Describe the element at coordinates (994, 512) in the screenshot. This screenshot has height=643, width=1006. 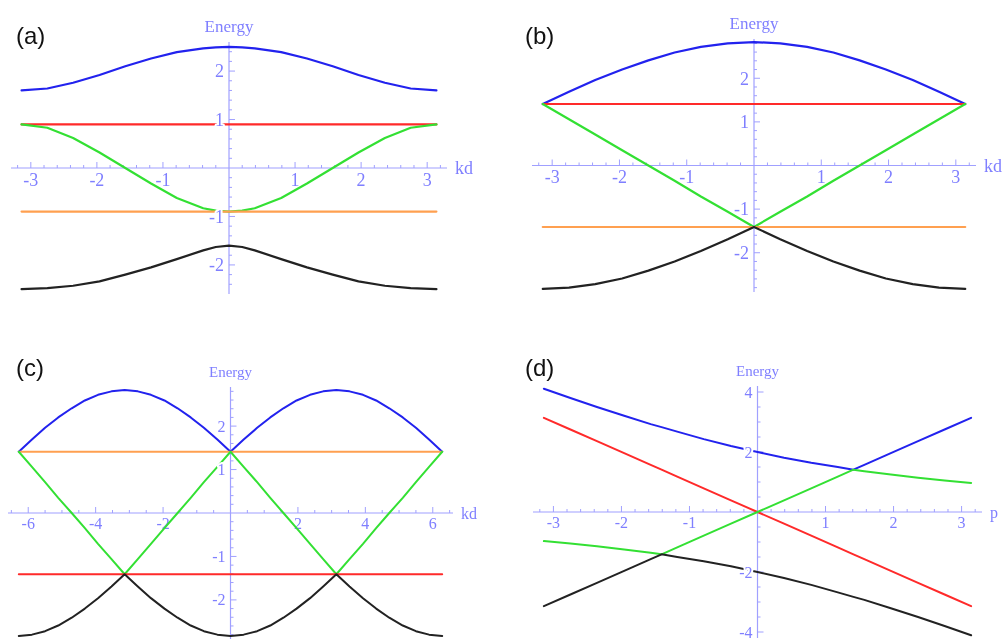
I see `x-axis-title: p` at that location.